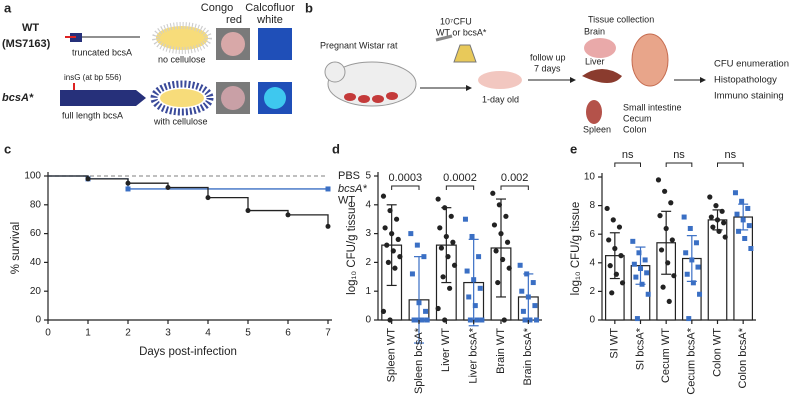  I want to click on survival-line, so click(188, 201).